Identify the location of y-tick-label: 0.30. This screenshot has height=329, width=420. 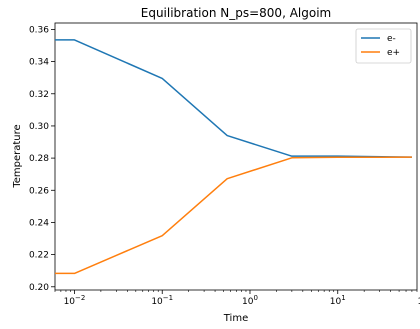
(39, 127).